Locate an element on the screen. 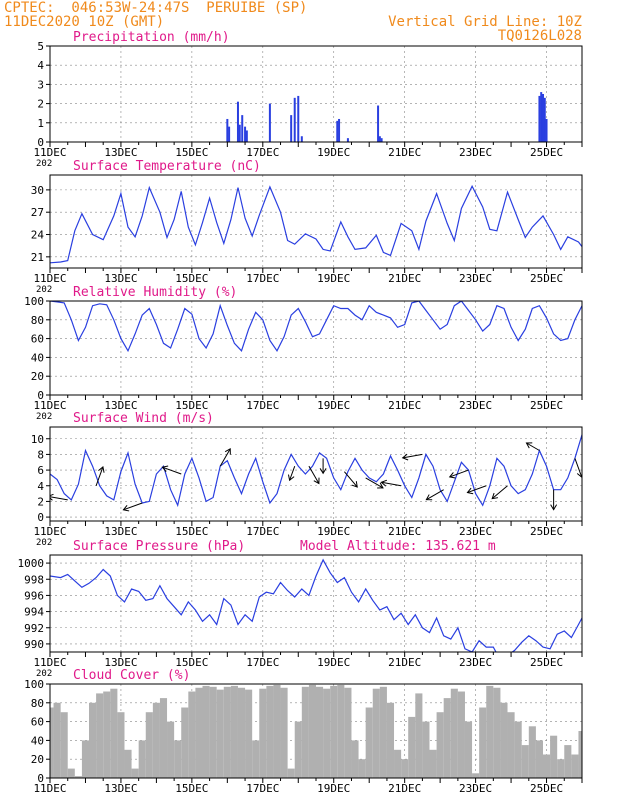  header-model-code: TQ0126L028 is located at coordinates (539, 36).